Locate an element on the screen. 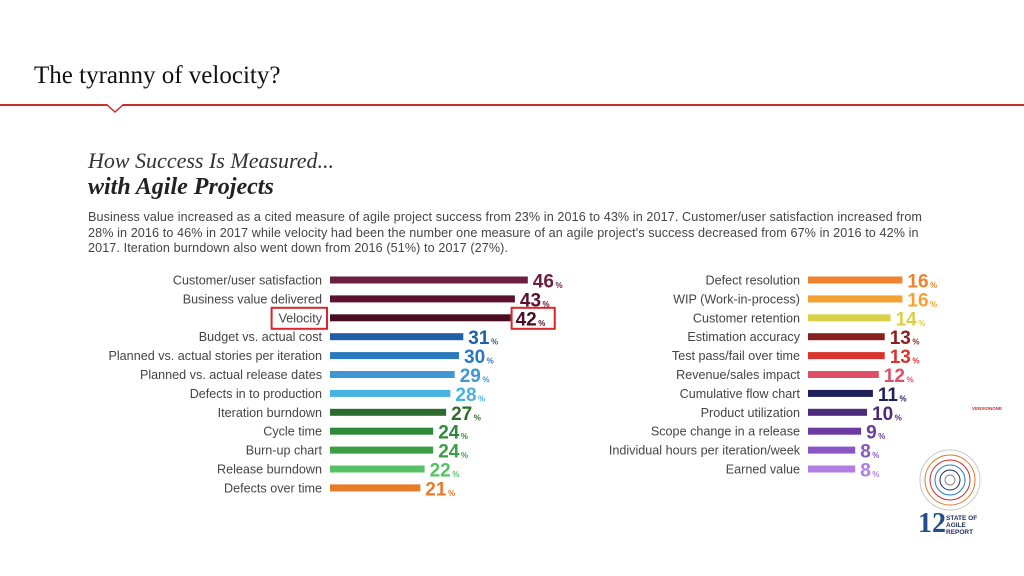  category-label: Planned vs. actual stories per iteration is located at coordinates (215, 356).